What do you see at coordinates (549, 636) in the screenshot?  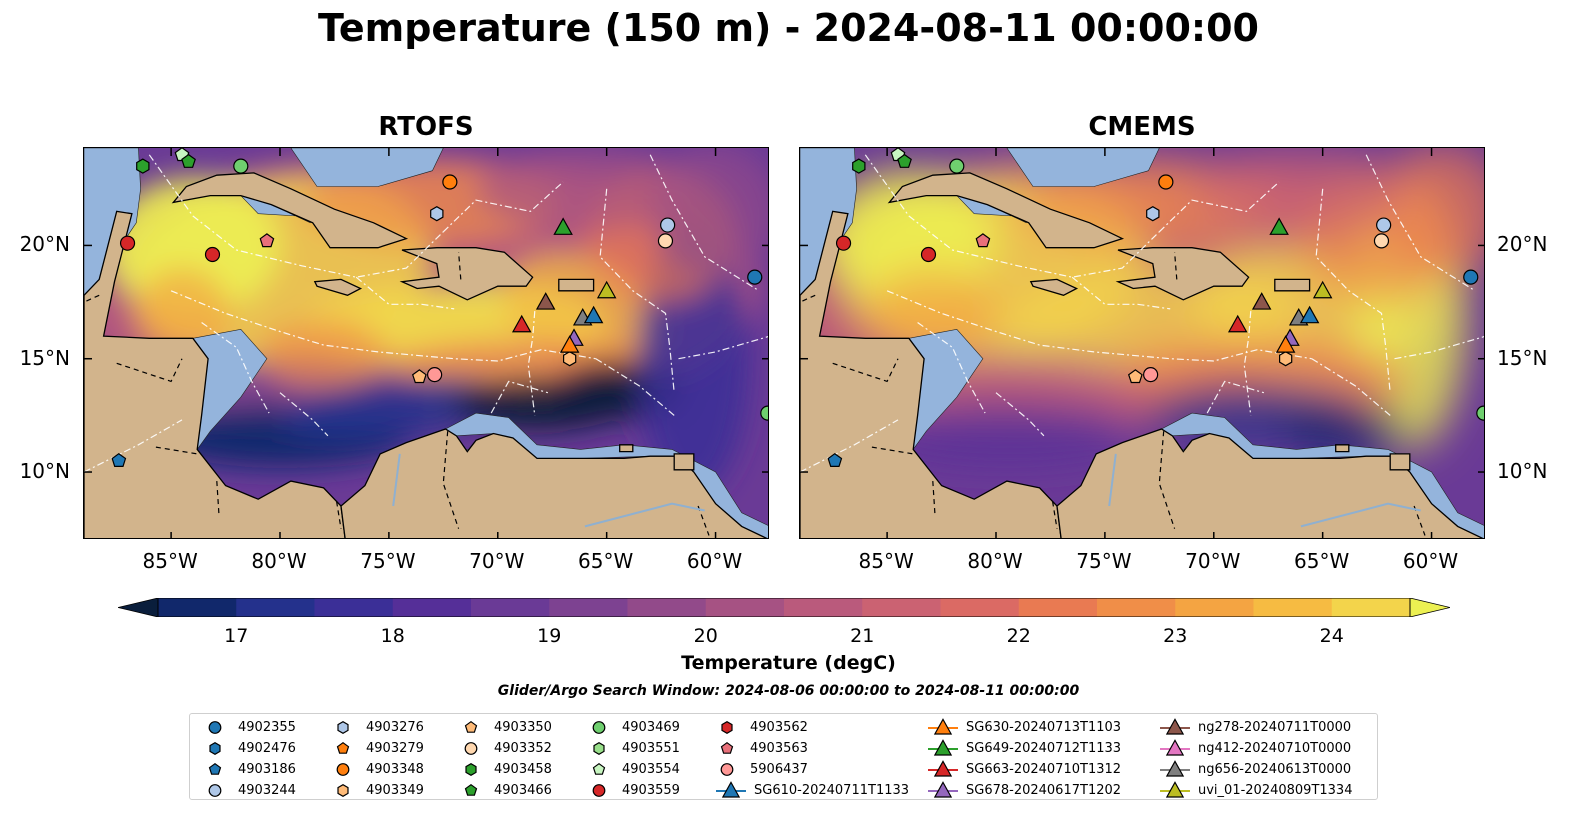 I see `colorbar-tick-label: 19` at bounding box center [549, 636].